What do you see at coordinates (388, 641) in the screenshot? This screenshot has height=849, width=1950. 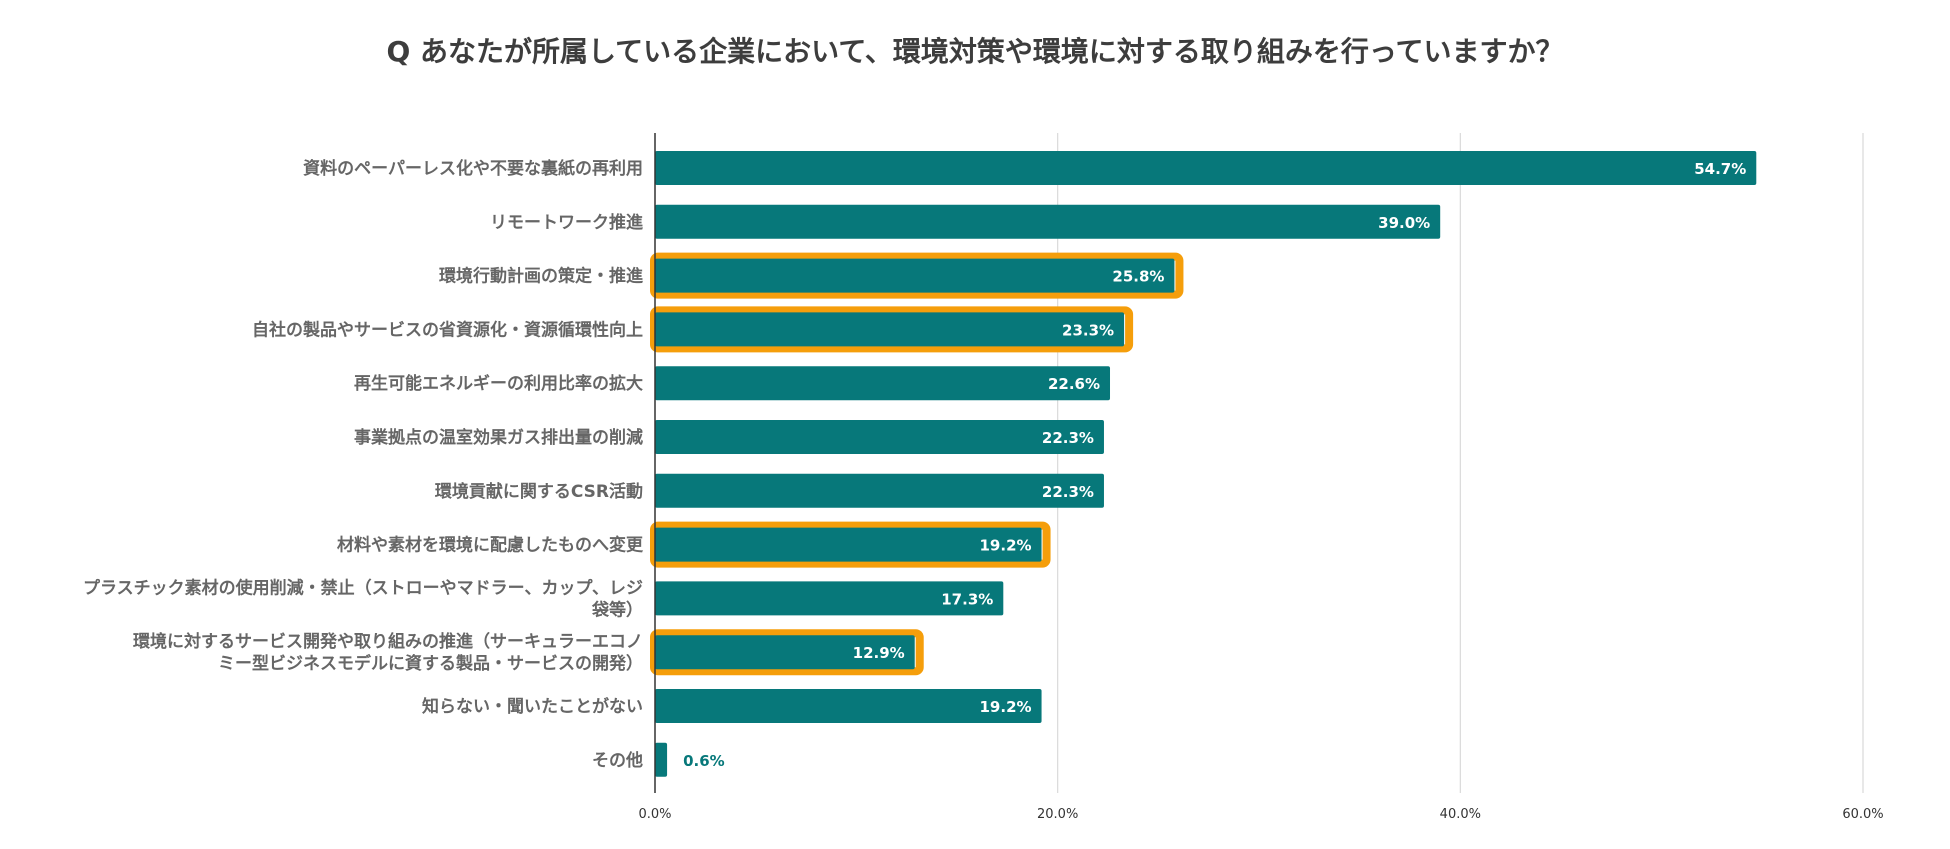 I see `category-label: 環境に対するサービス開発や取り組みの推進（サーキュラーエコノ` at bounding box center [388, 641].